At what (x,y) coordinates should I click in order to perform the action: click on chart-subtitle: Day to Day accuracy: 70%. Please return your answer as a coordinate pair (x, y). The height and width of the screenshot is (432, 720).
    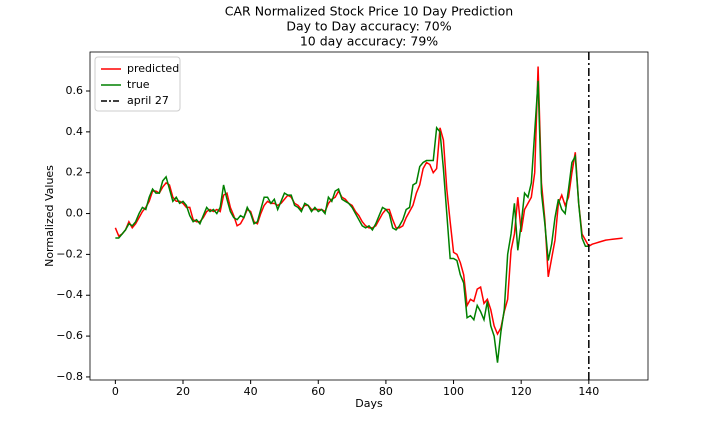
    Looking at the image, I should click on (368, 26).